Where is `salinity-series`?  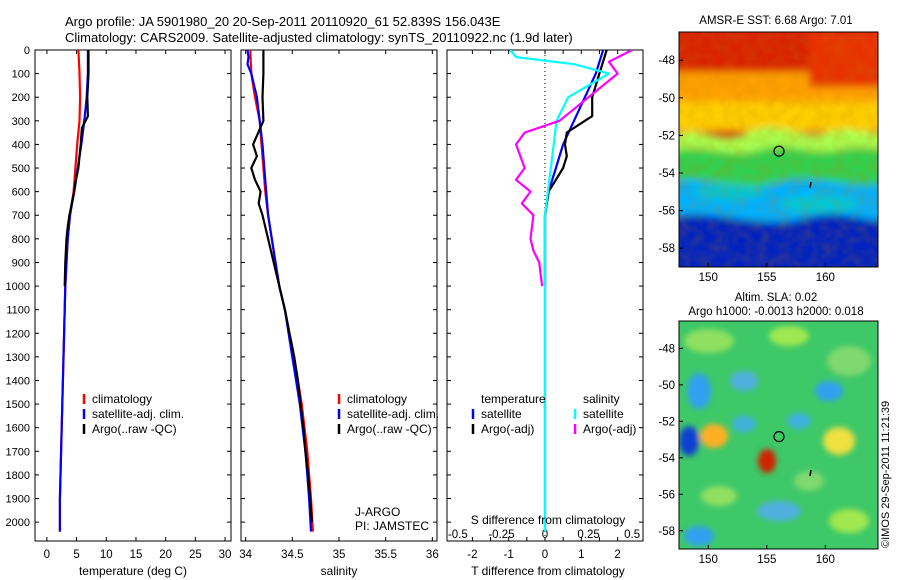
salinity-series is located at coordinates (280, 291).